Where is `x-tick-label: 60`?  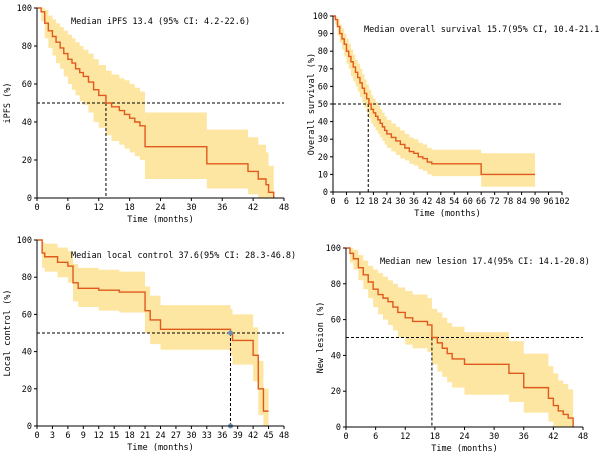 x-tick-label: 60 is located at coordinates (468, 202).